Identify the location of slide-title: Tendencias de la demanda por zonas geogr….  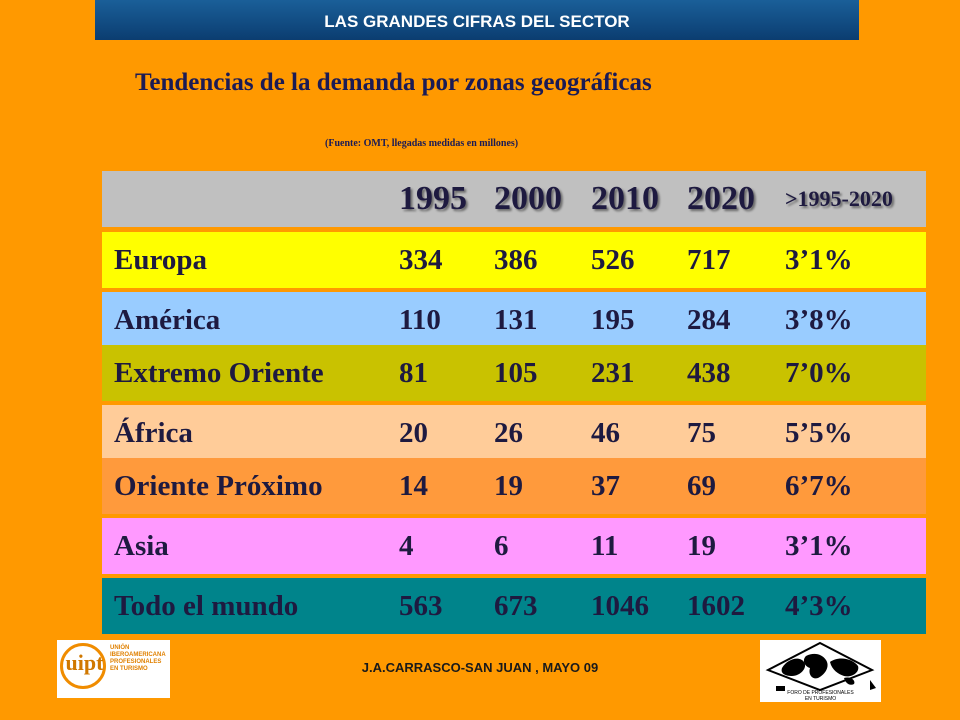
(393, 82).